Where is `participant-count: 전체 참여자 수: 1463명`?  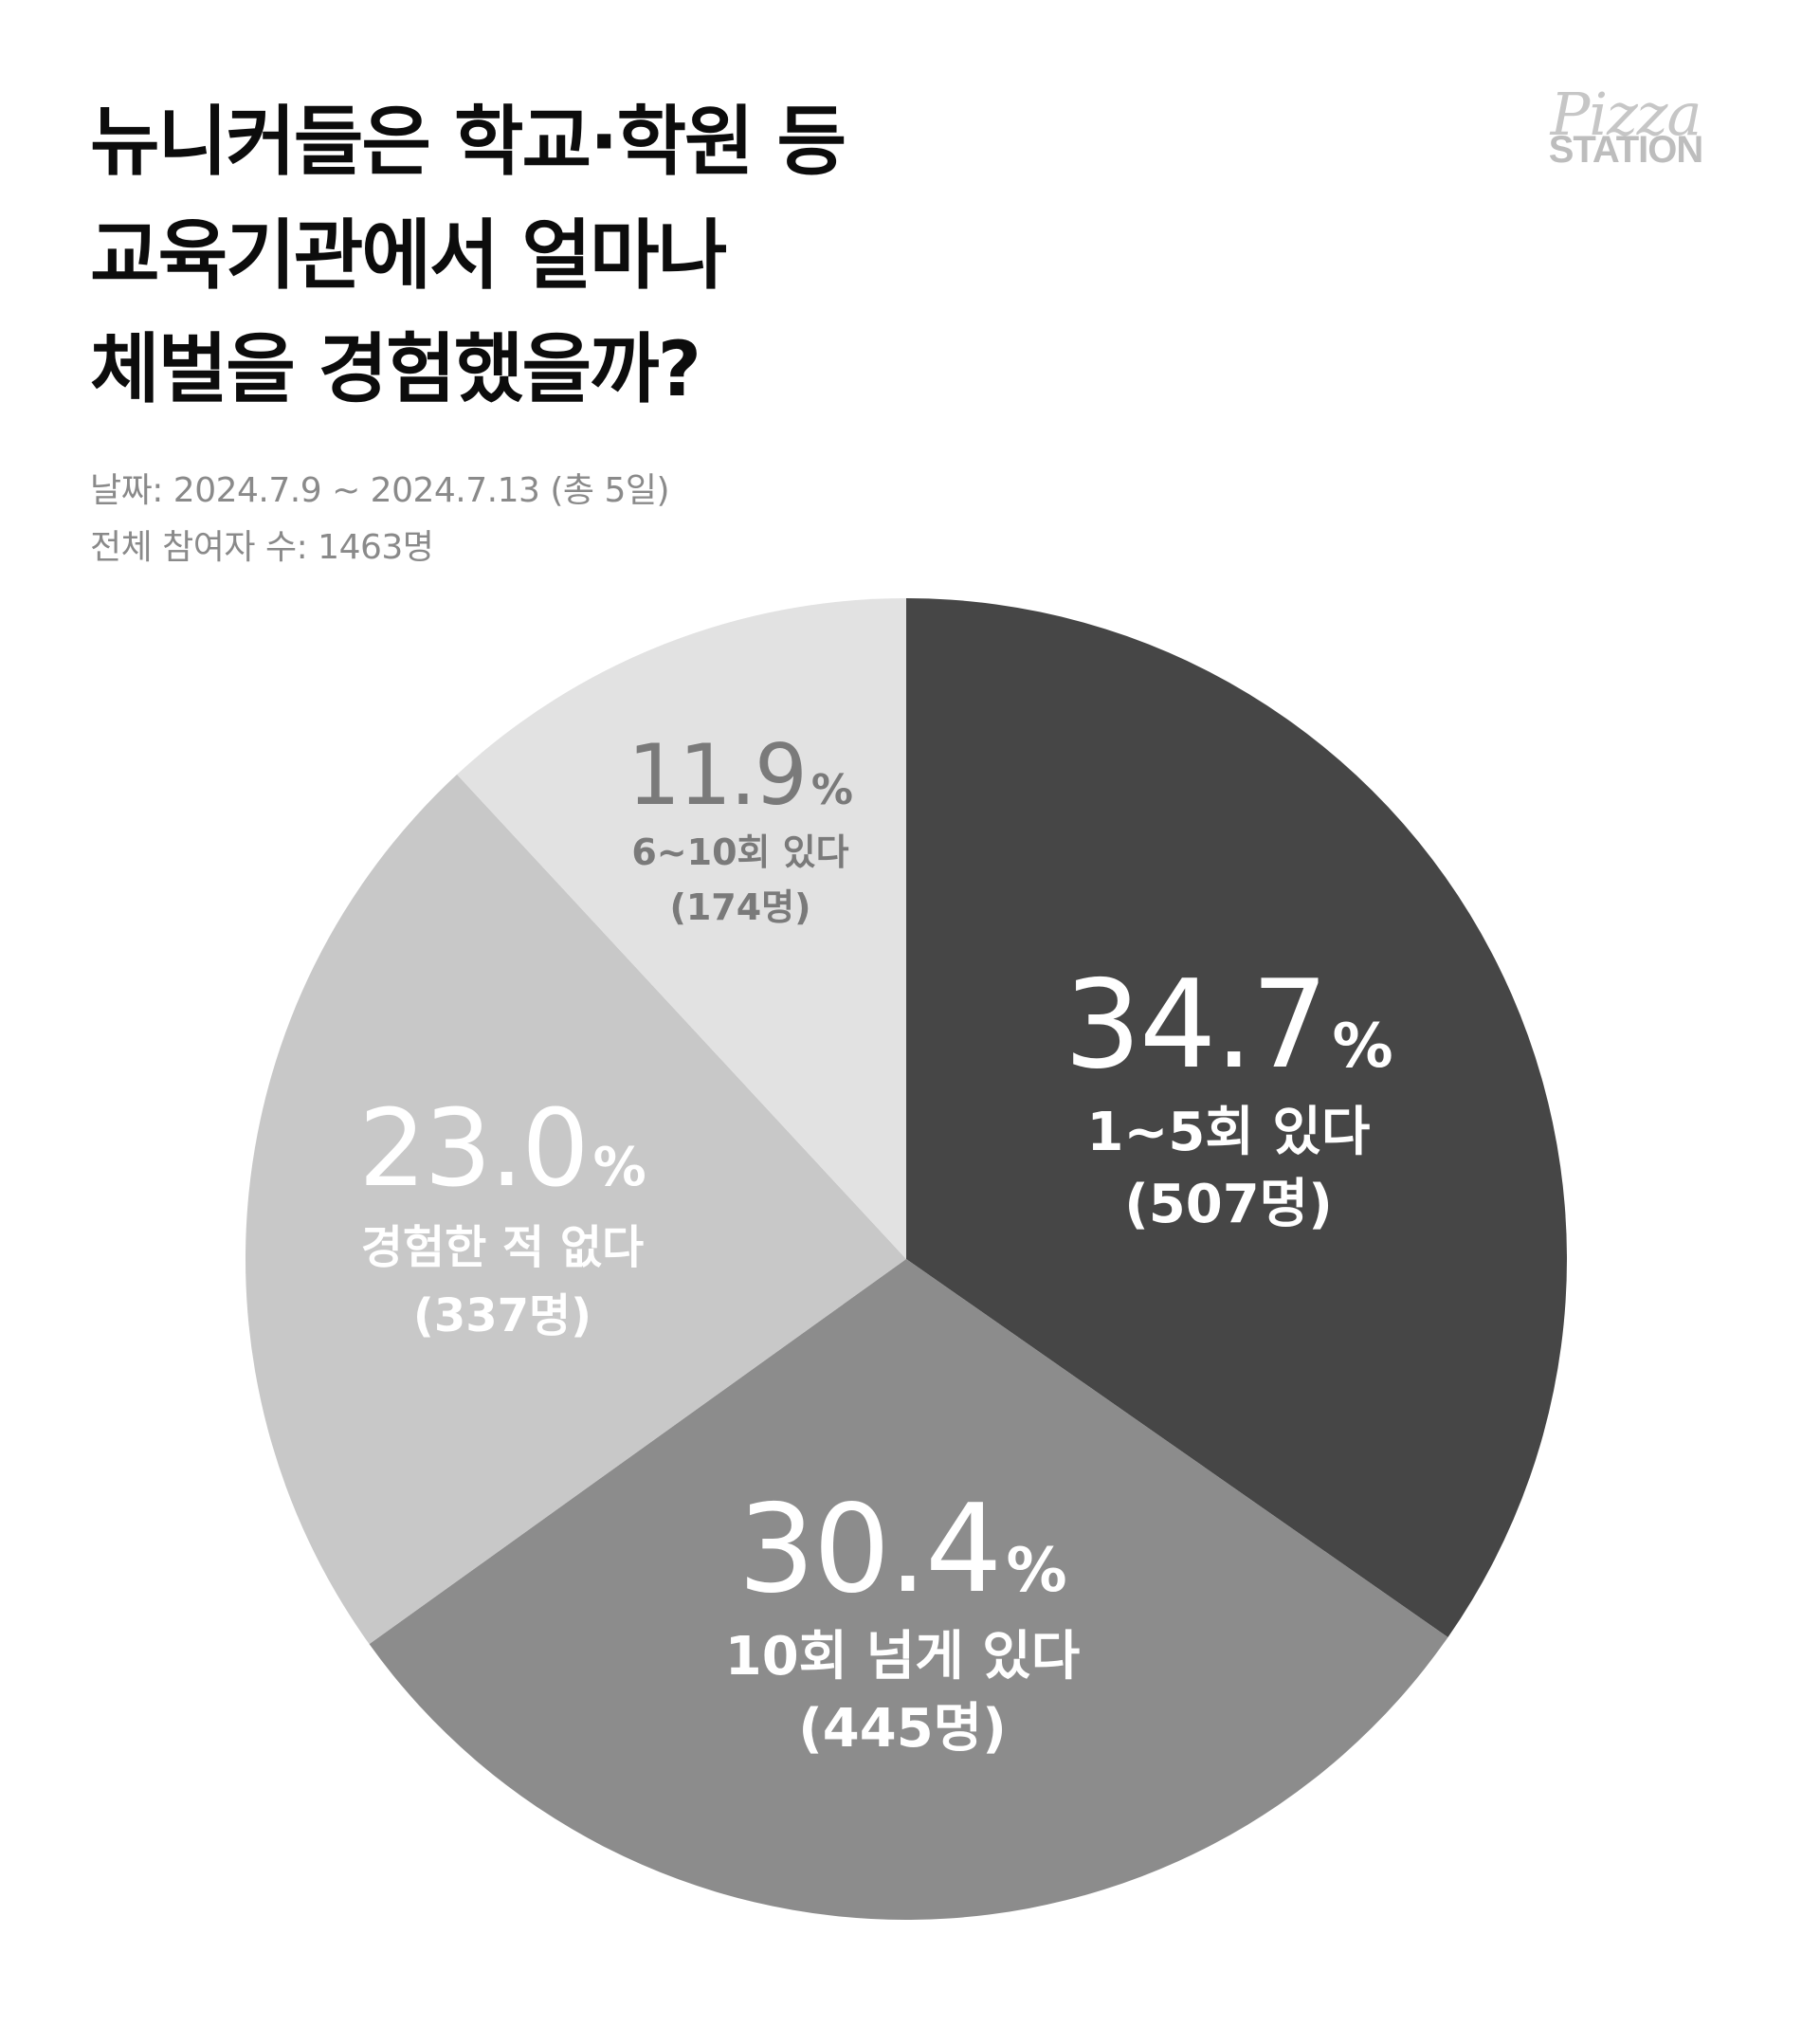
participant-count: 전체 참여자 수: 1463명 is located at coordinates (262, 547).